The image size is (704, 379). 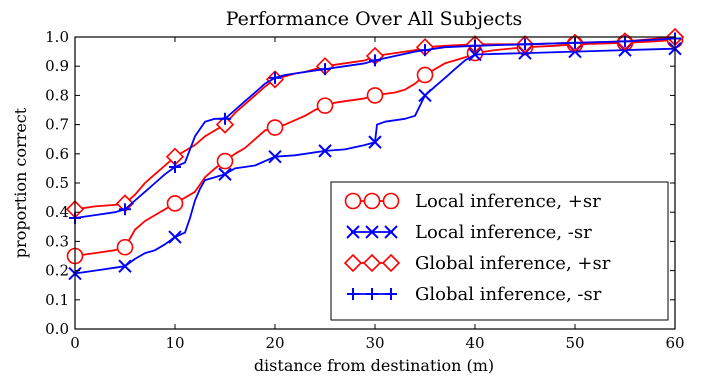 What do you see at coordinates (57, 95) in the screenshot?
I see `y-tick-label: 0.8` at bounding box center [57, 95].